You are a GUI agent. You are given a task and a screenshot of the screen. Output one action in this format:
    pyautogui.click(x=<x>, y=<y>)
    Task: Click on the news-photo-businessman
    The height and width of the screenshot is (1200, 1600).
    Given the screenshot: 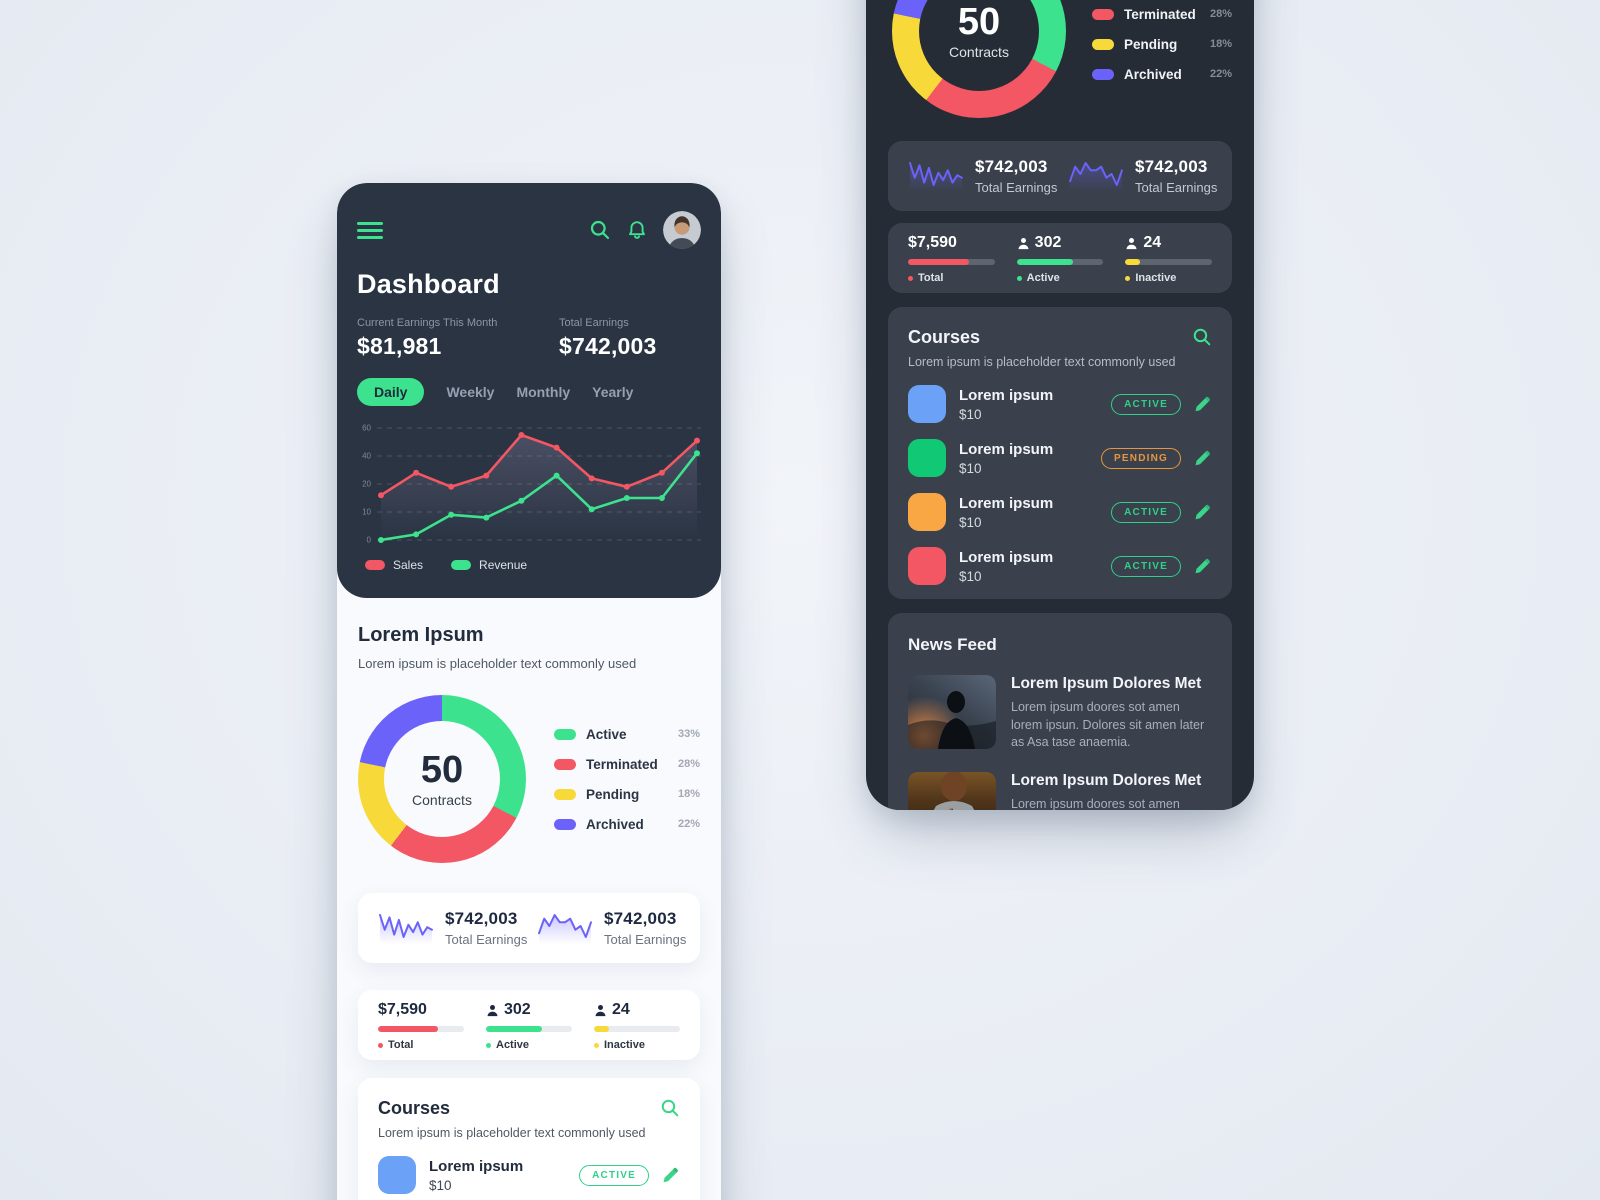 What is the action you would take?
    pyautogui.click(x=954, y=790)
    